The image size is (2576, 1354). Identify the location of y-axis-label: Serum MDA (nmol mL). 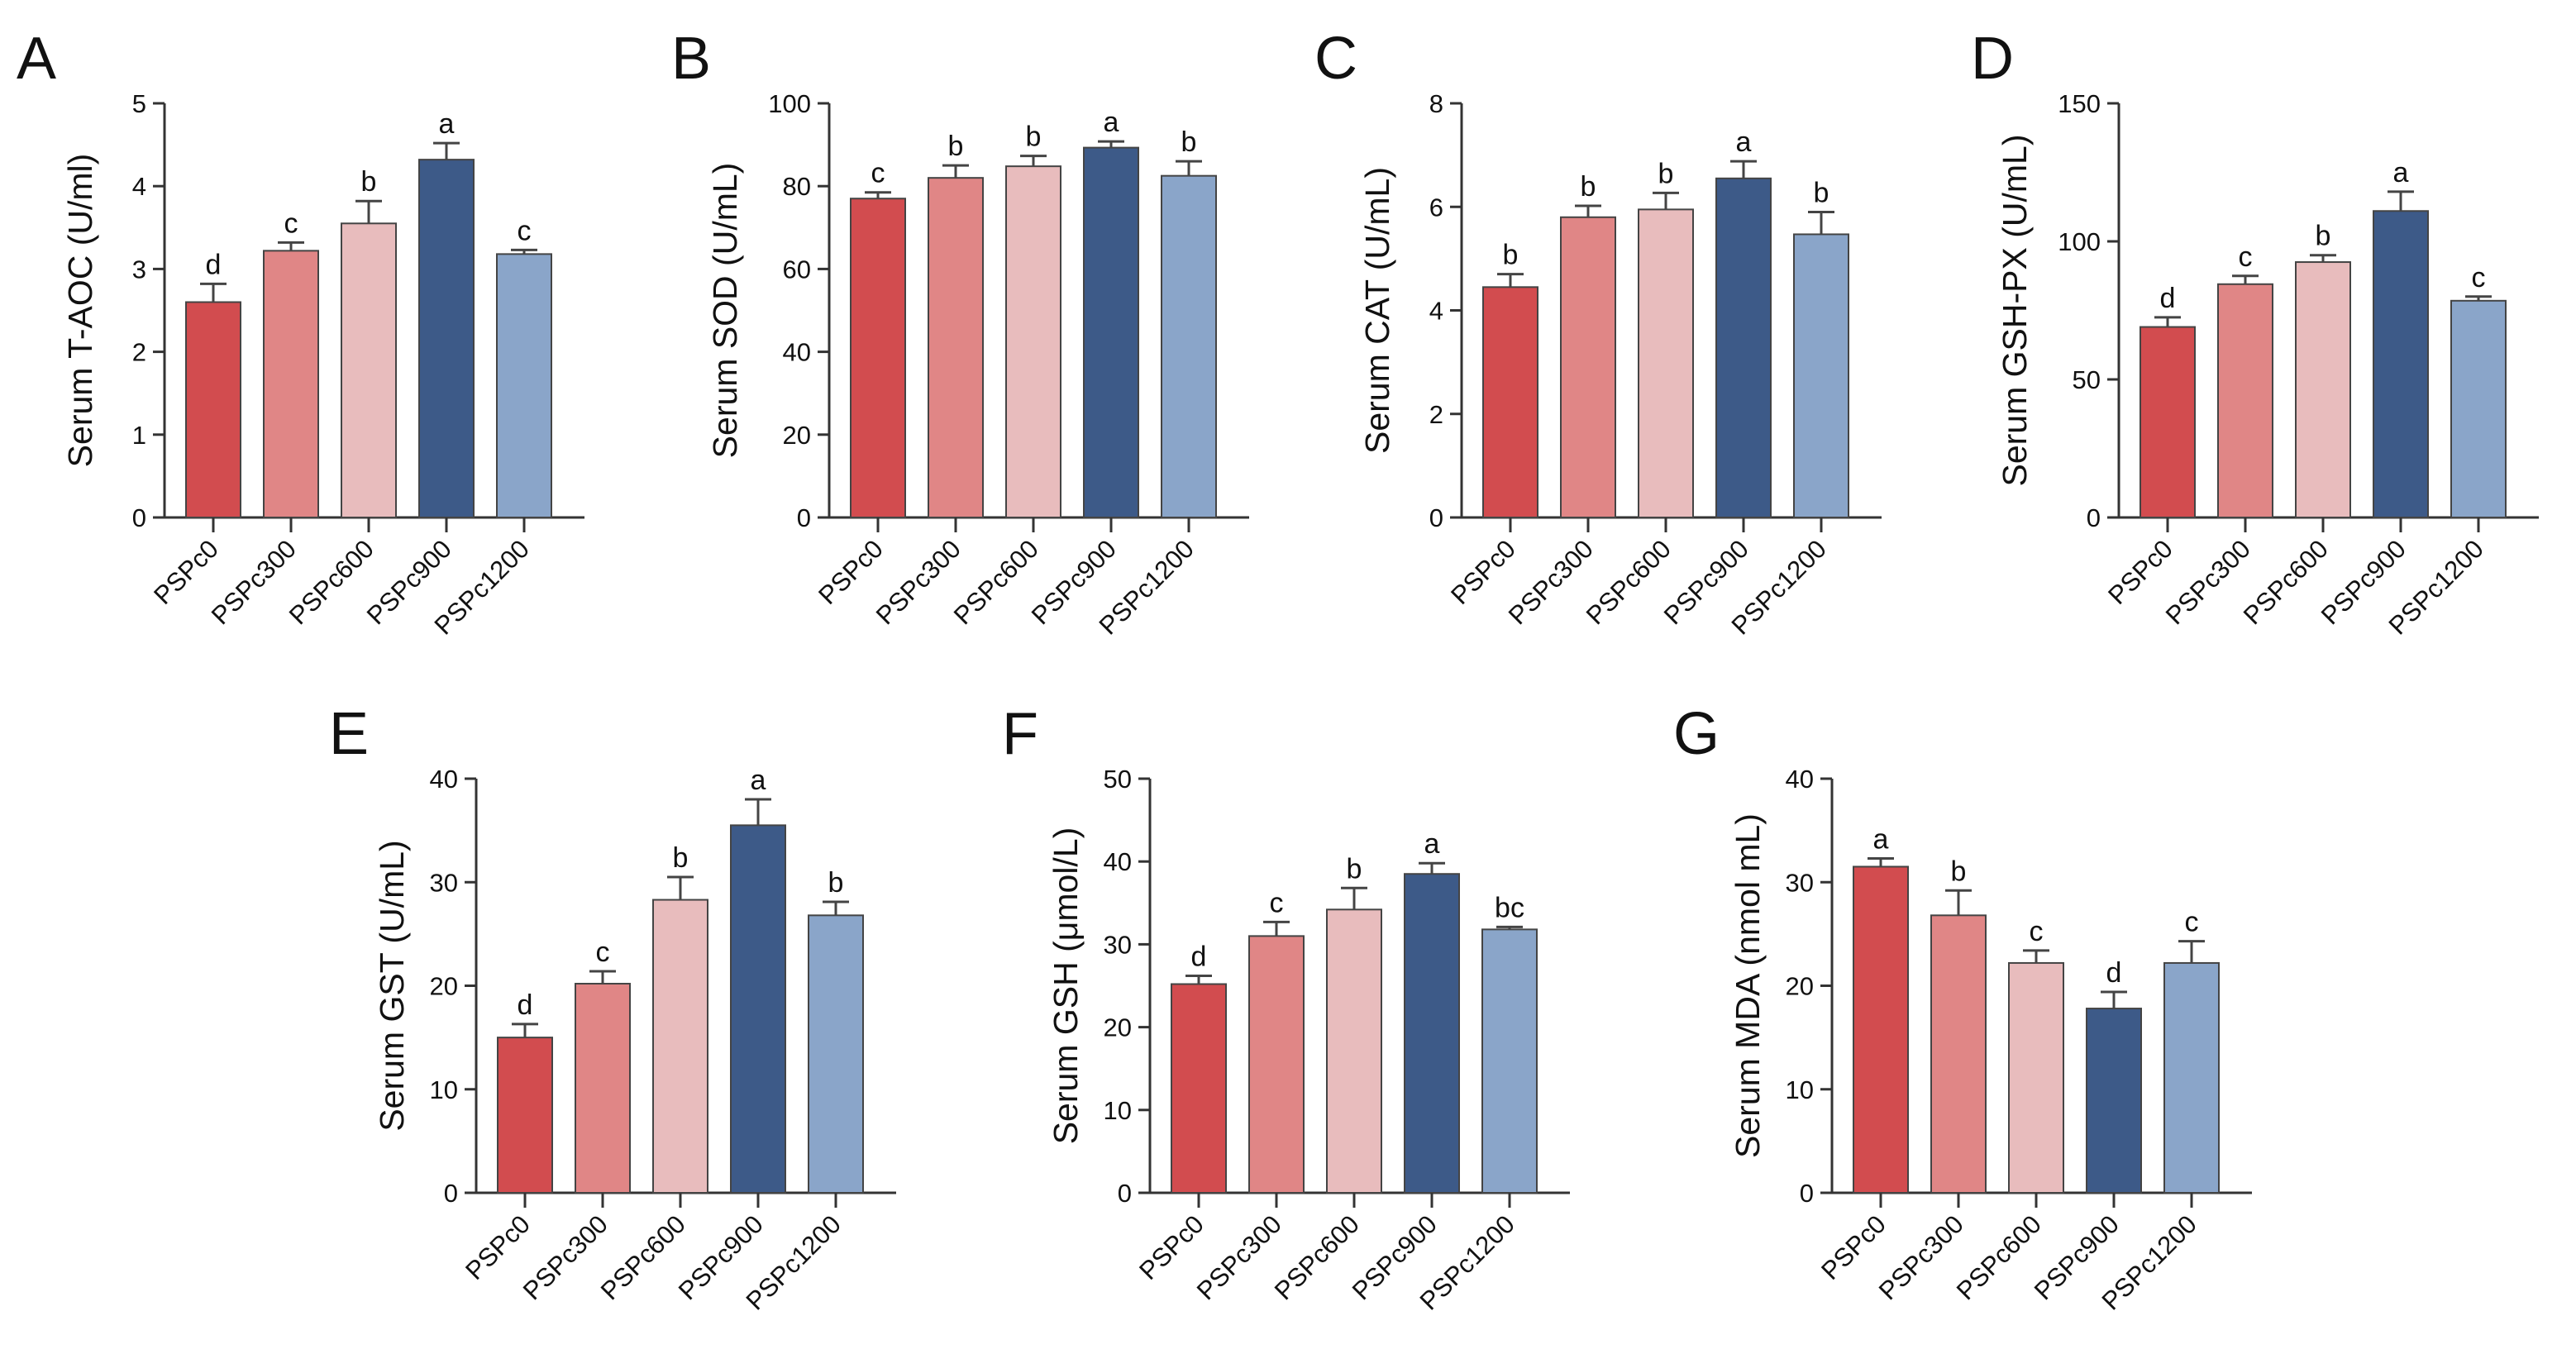
(1748, 985).